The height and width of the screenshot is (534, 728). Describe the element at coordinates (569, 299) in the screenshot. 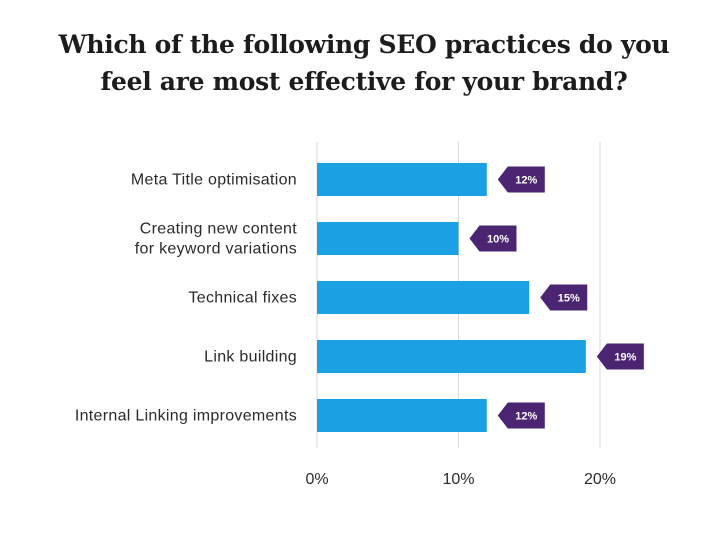

I see `data-label-2: 15%` at that location.